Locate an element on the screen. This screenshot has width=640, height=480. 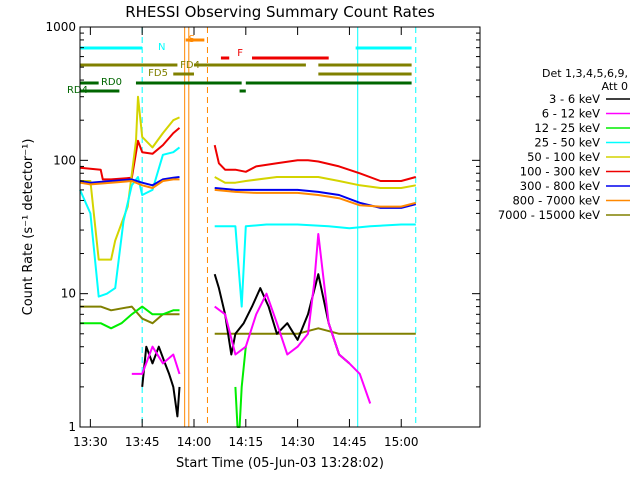
flag-fd5-label: FD5 is located at coordinates (158, 73).